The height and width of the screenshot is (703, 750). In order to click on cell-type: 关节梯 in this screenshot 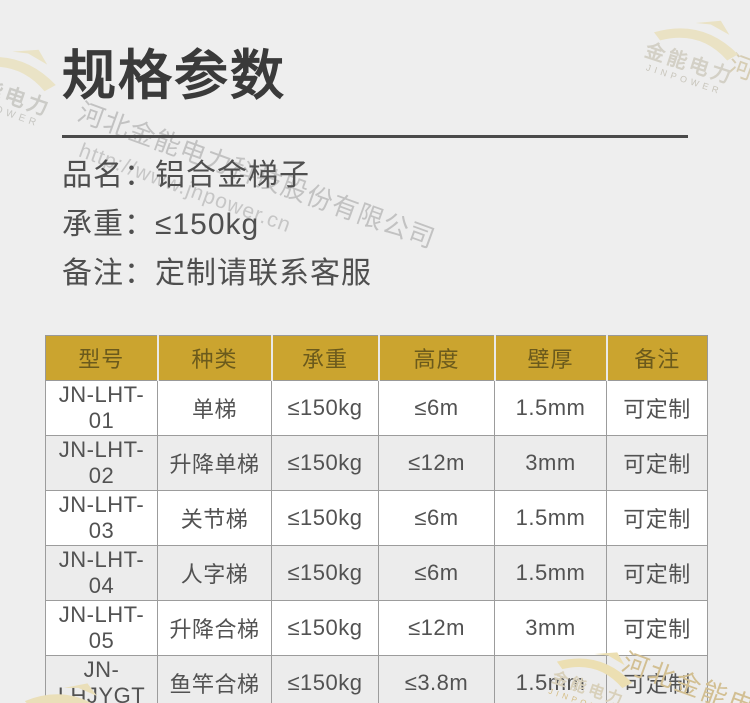, I will do `click(214, 518)`.